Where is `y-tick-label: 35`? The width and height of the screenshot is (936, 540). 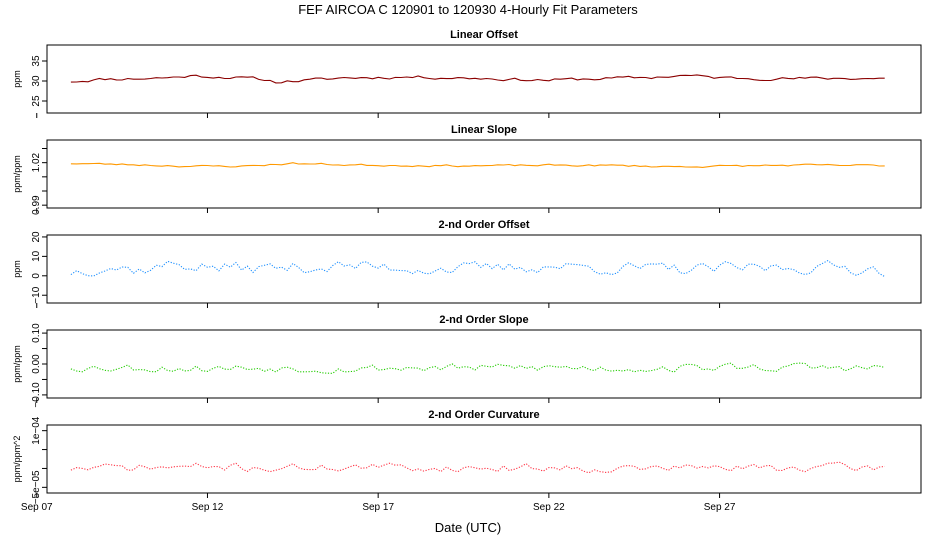 y-tick-label: 35 is located at coordinates (36, 61).